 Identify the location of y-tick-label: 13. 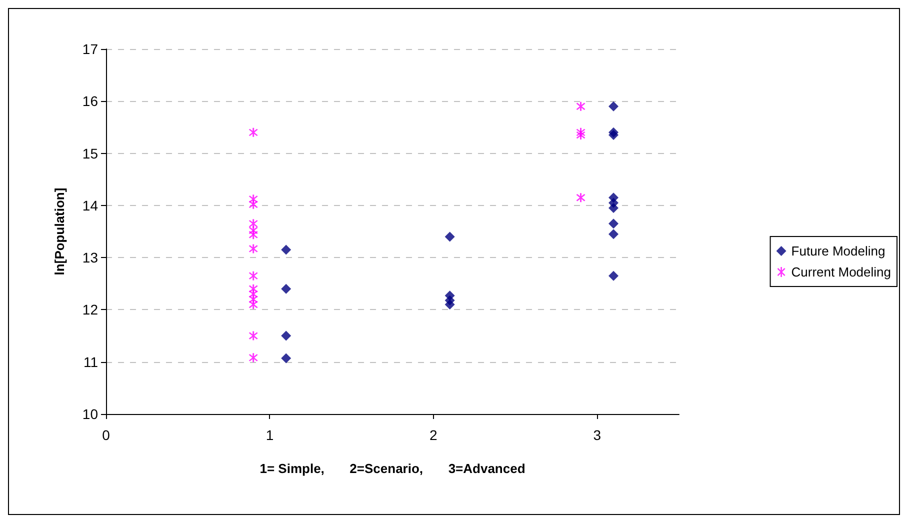
(90, 258).